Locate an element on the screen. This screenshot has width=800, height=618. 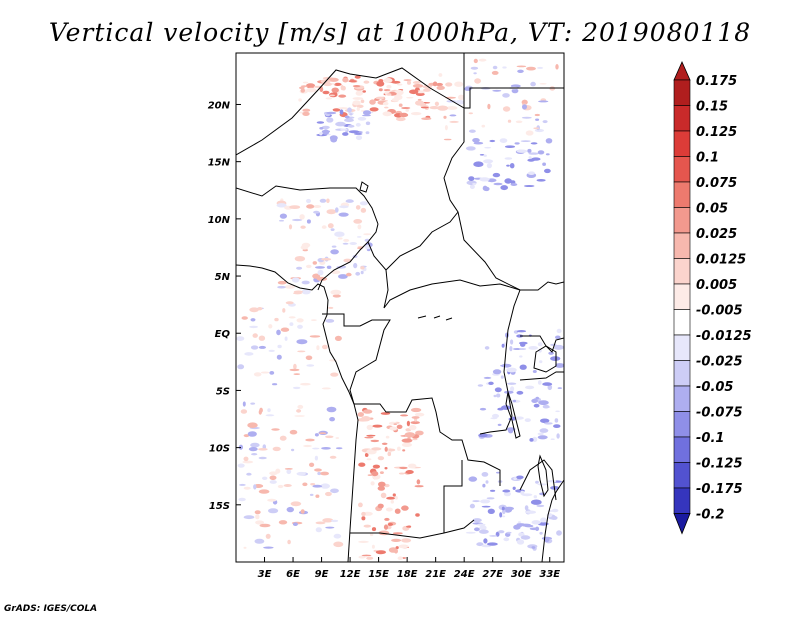
lake-chad is located at coordinates (364, 187).